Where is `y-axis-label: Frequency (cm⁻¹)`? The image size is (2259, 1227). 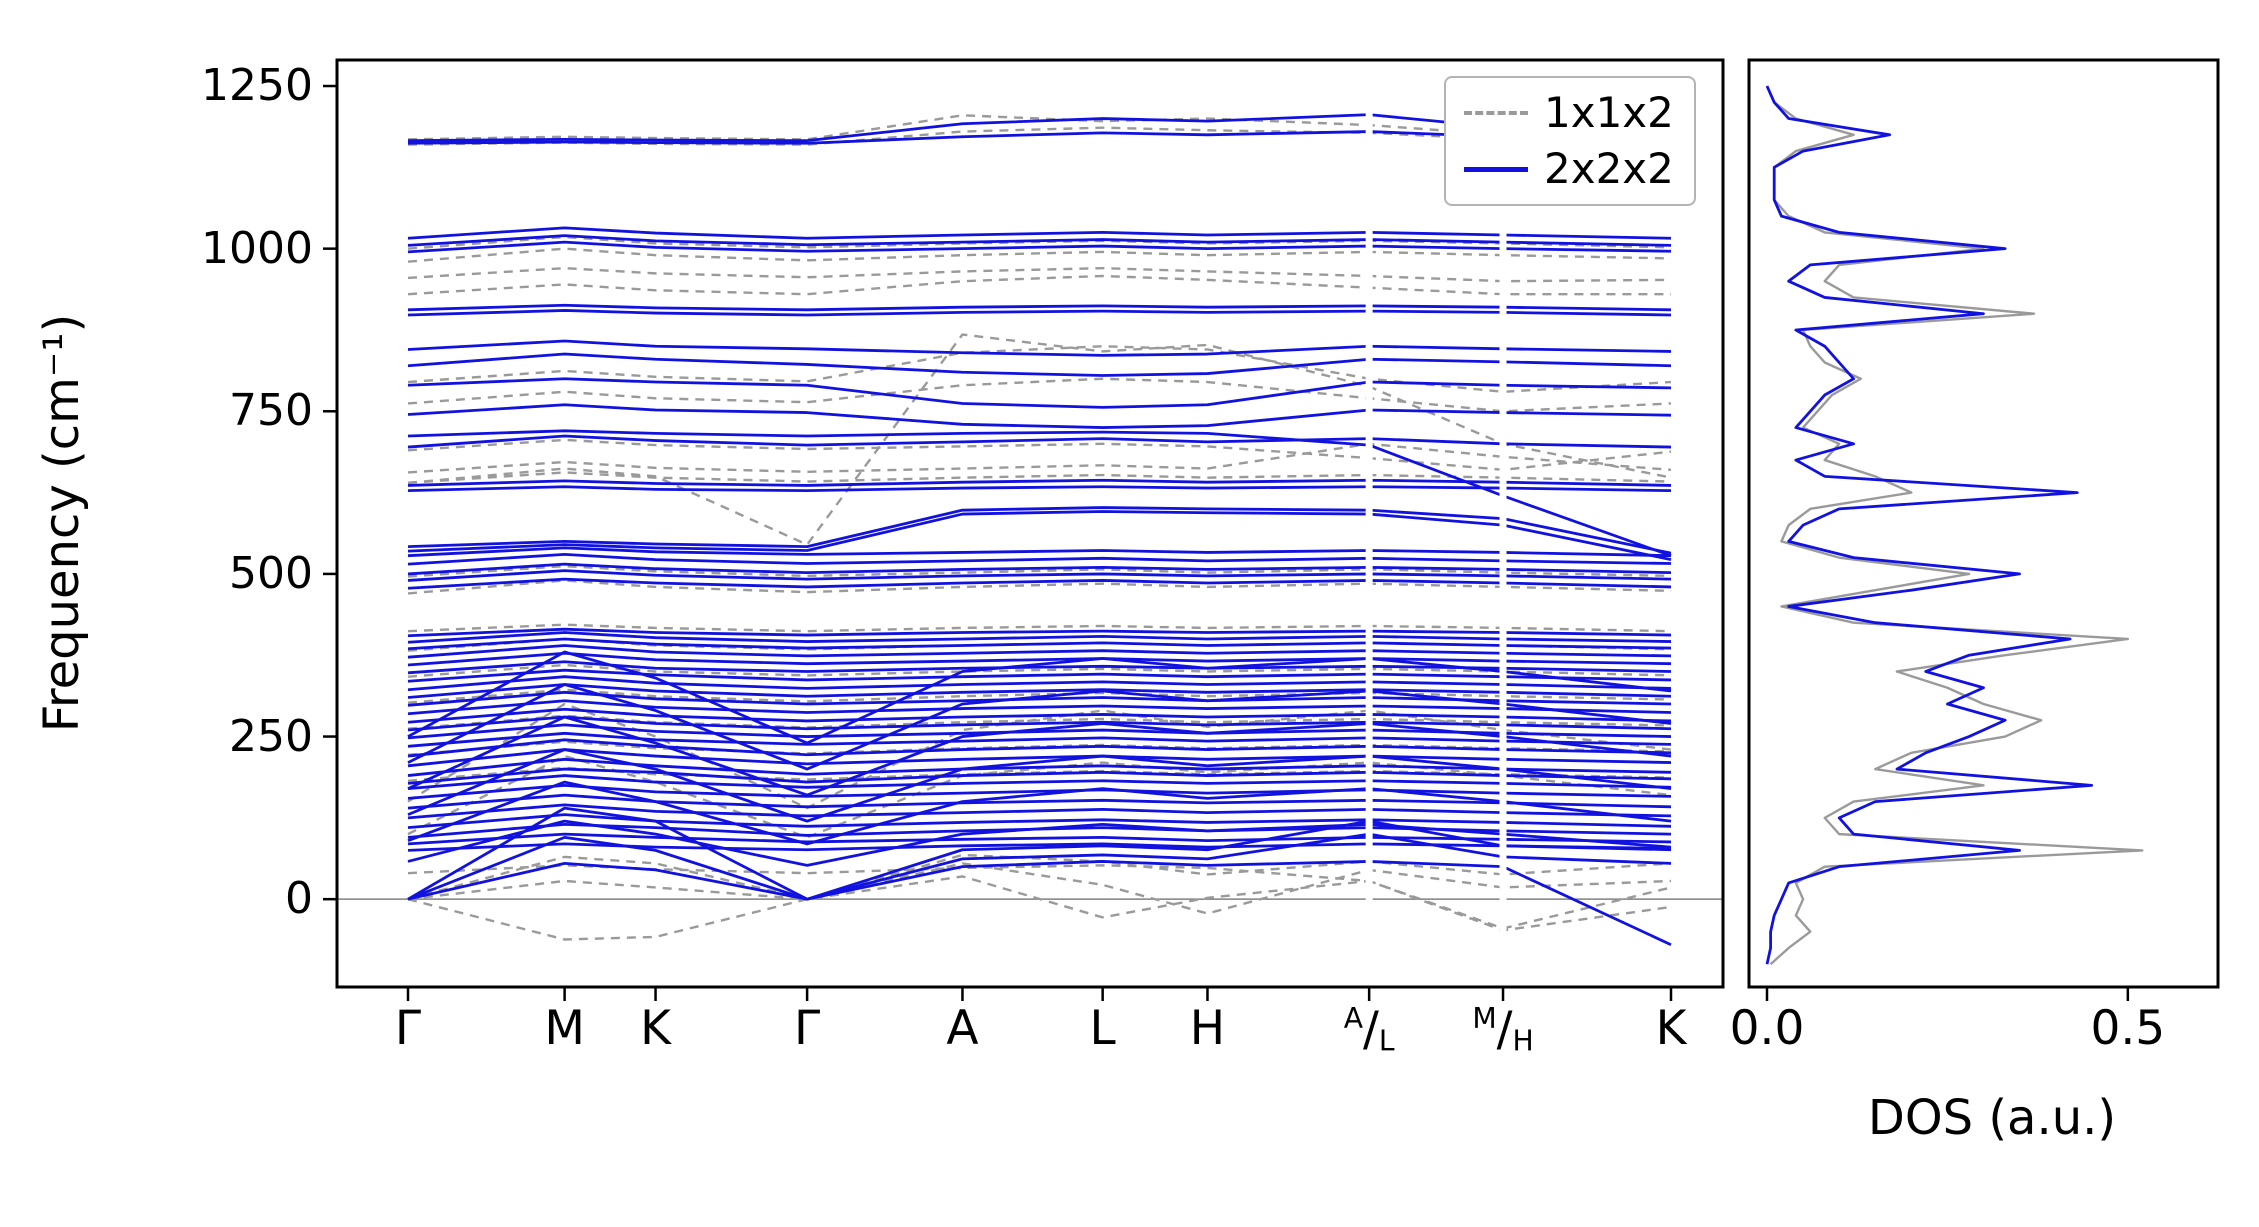
y-axis-label: Frequency (cm⁻¹) is located at coordinates (62, 523).